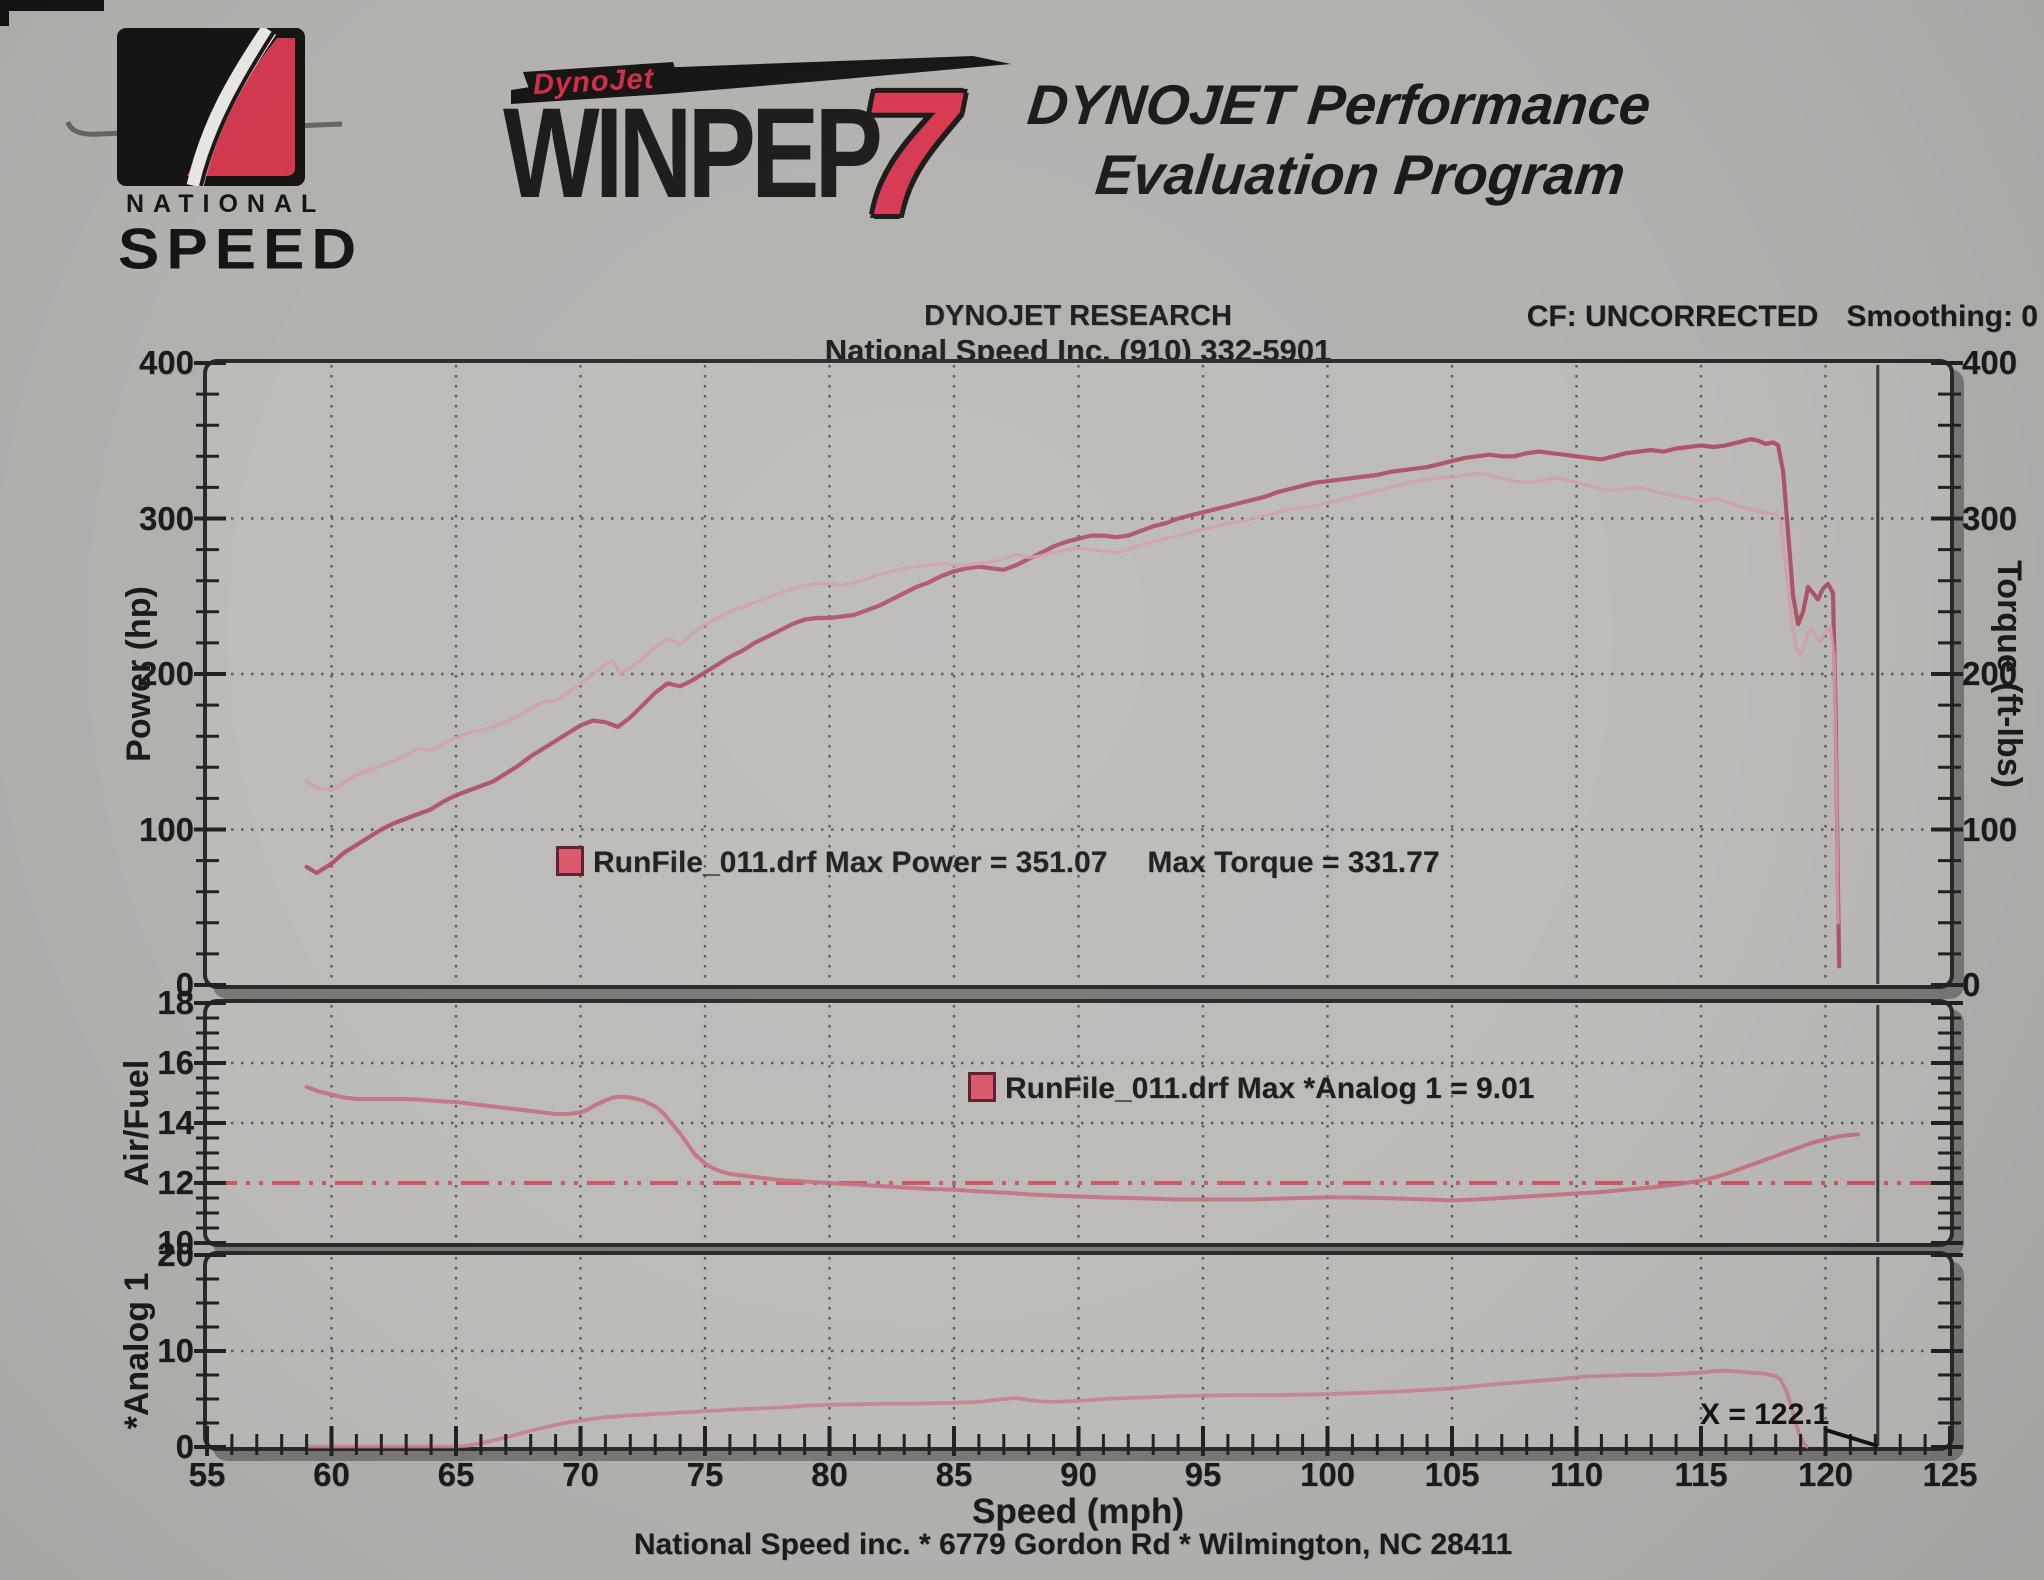  What do you see at coordinates (1452, 1474) in the screenshot?
I see `x-tick-label: 105` at bounding box center [1452, 1474].